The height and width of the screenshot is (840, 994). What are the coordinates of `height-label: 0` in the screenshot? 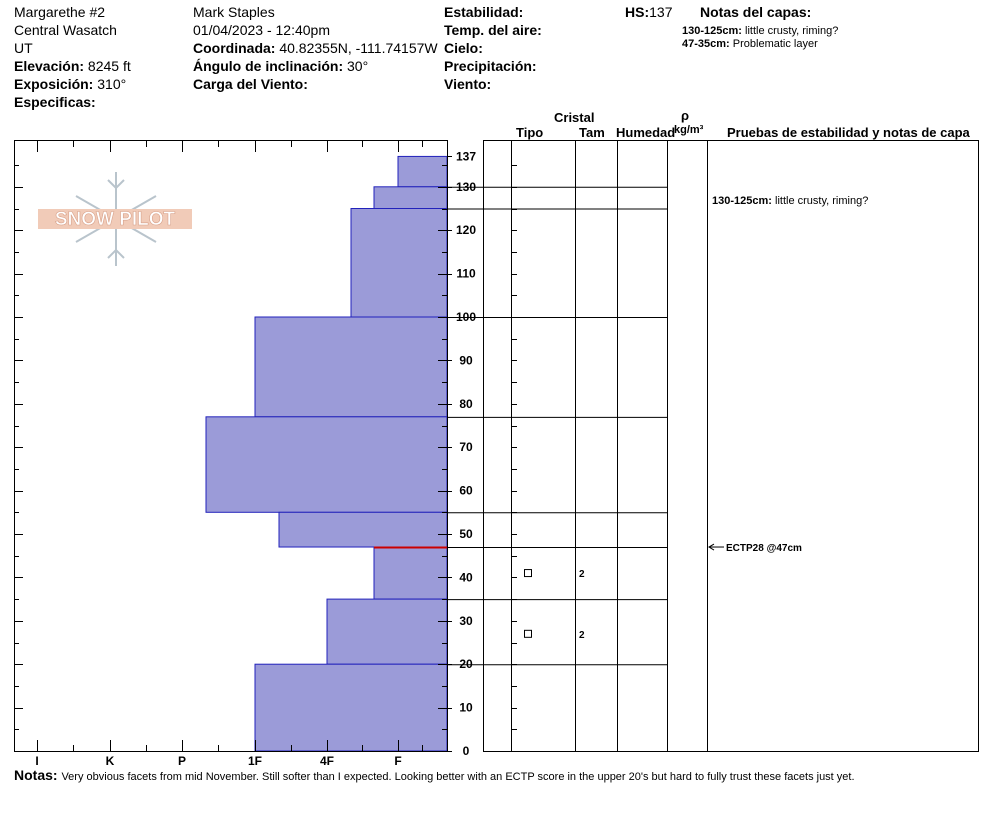 It's located at (466, 751).